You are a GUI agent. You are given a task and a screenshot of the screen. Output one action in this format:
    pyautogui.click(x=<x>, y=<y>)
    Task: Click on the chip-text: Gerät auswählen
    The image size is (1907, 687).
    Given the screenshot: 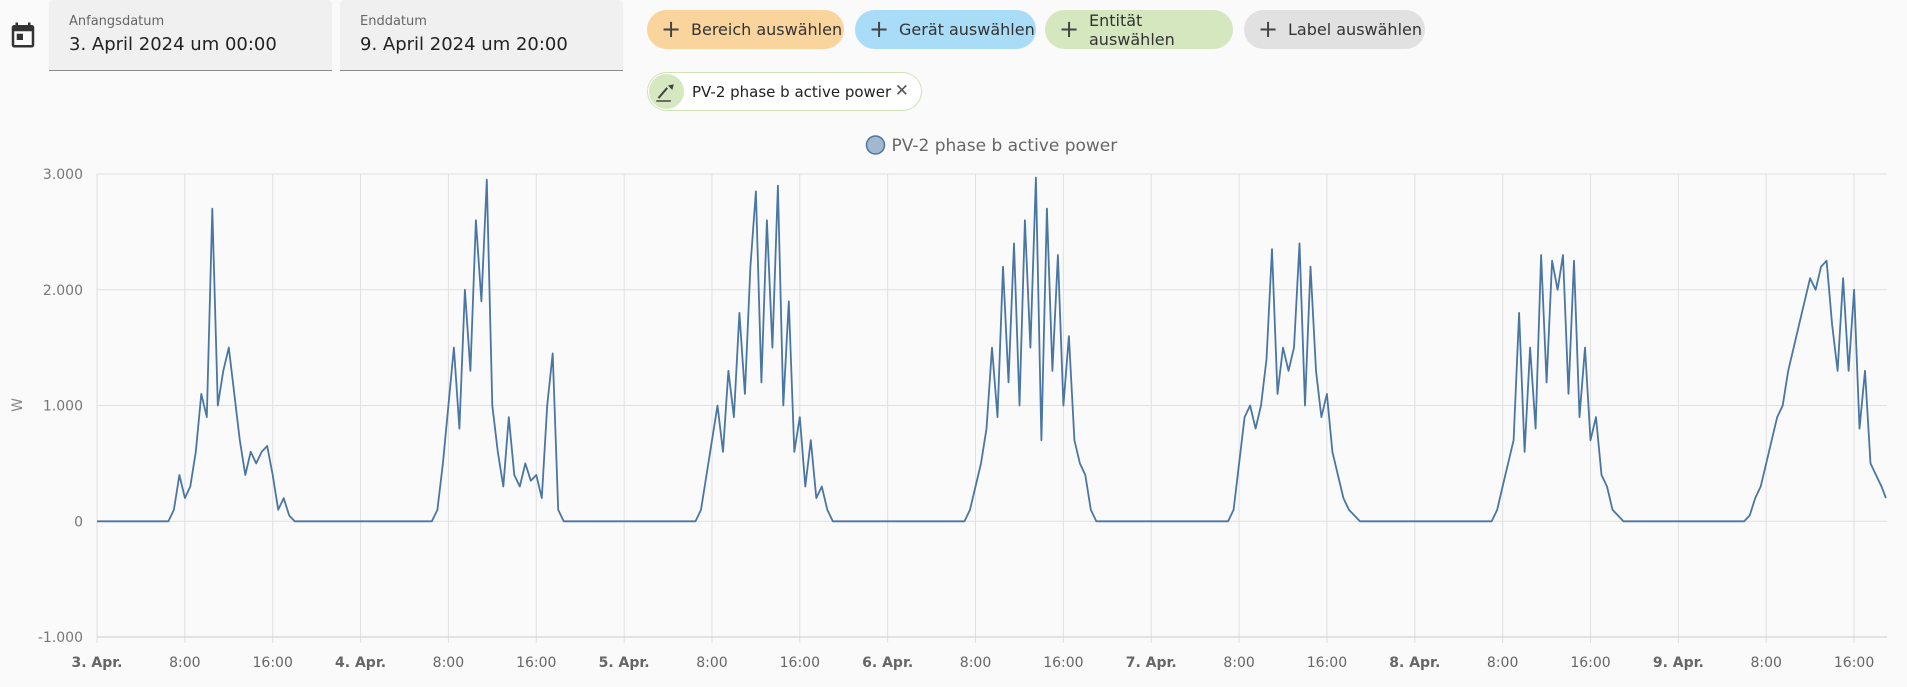 What is the action you would take?
    pyautogui.click(x=967, y=29)
    